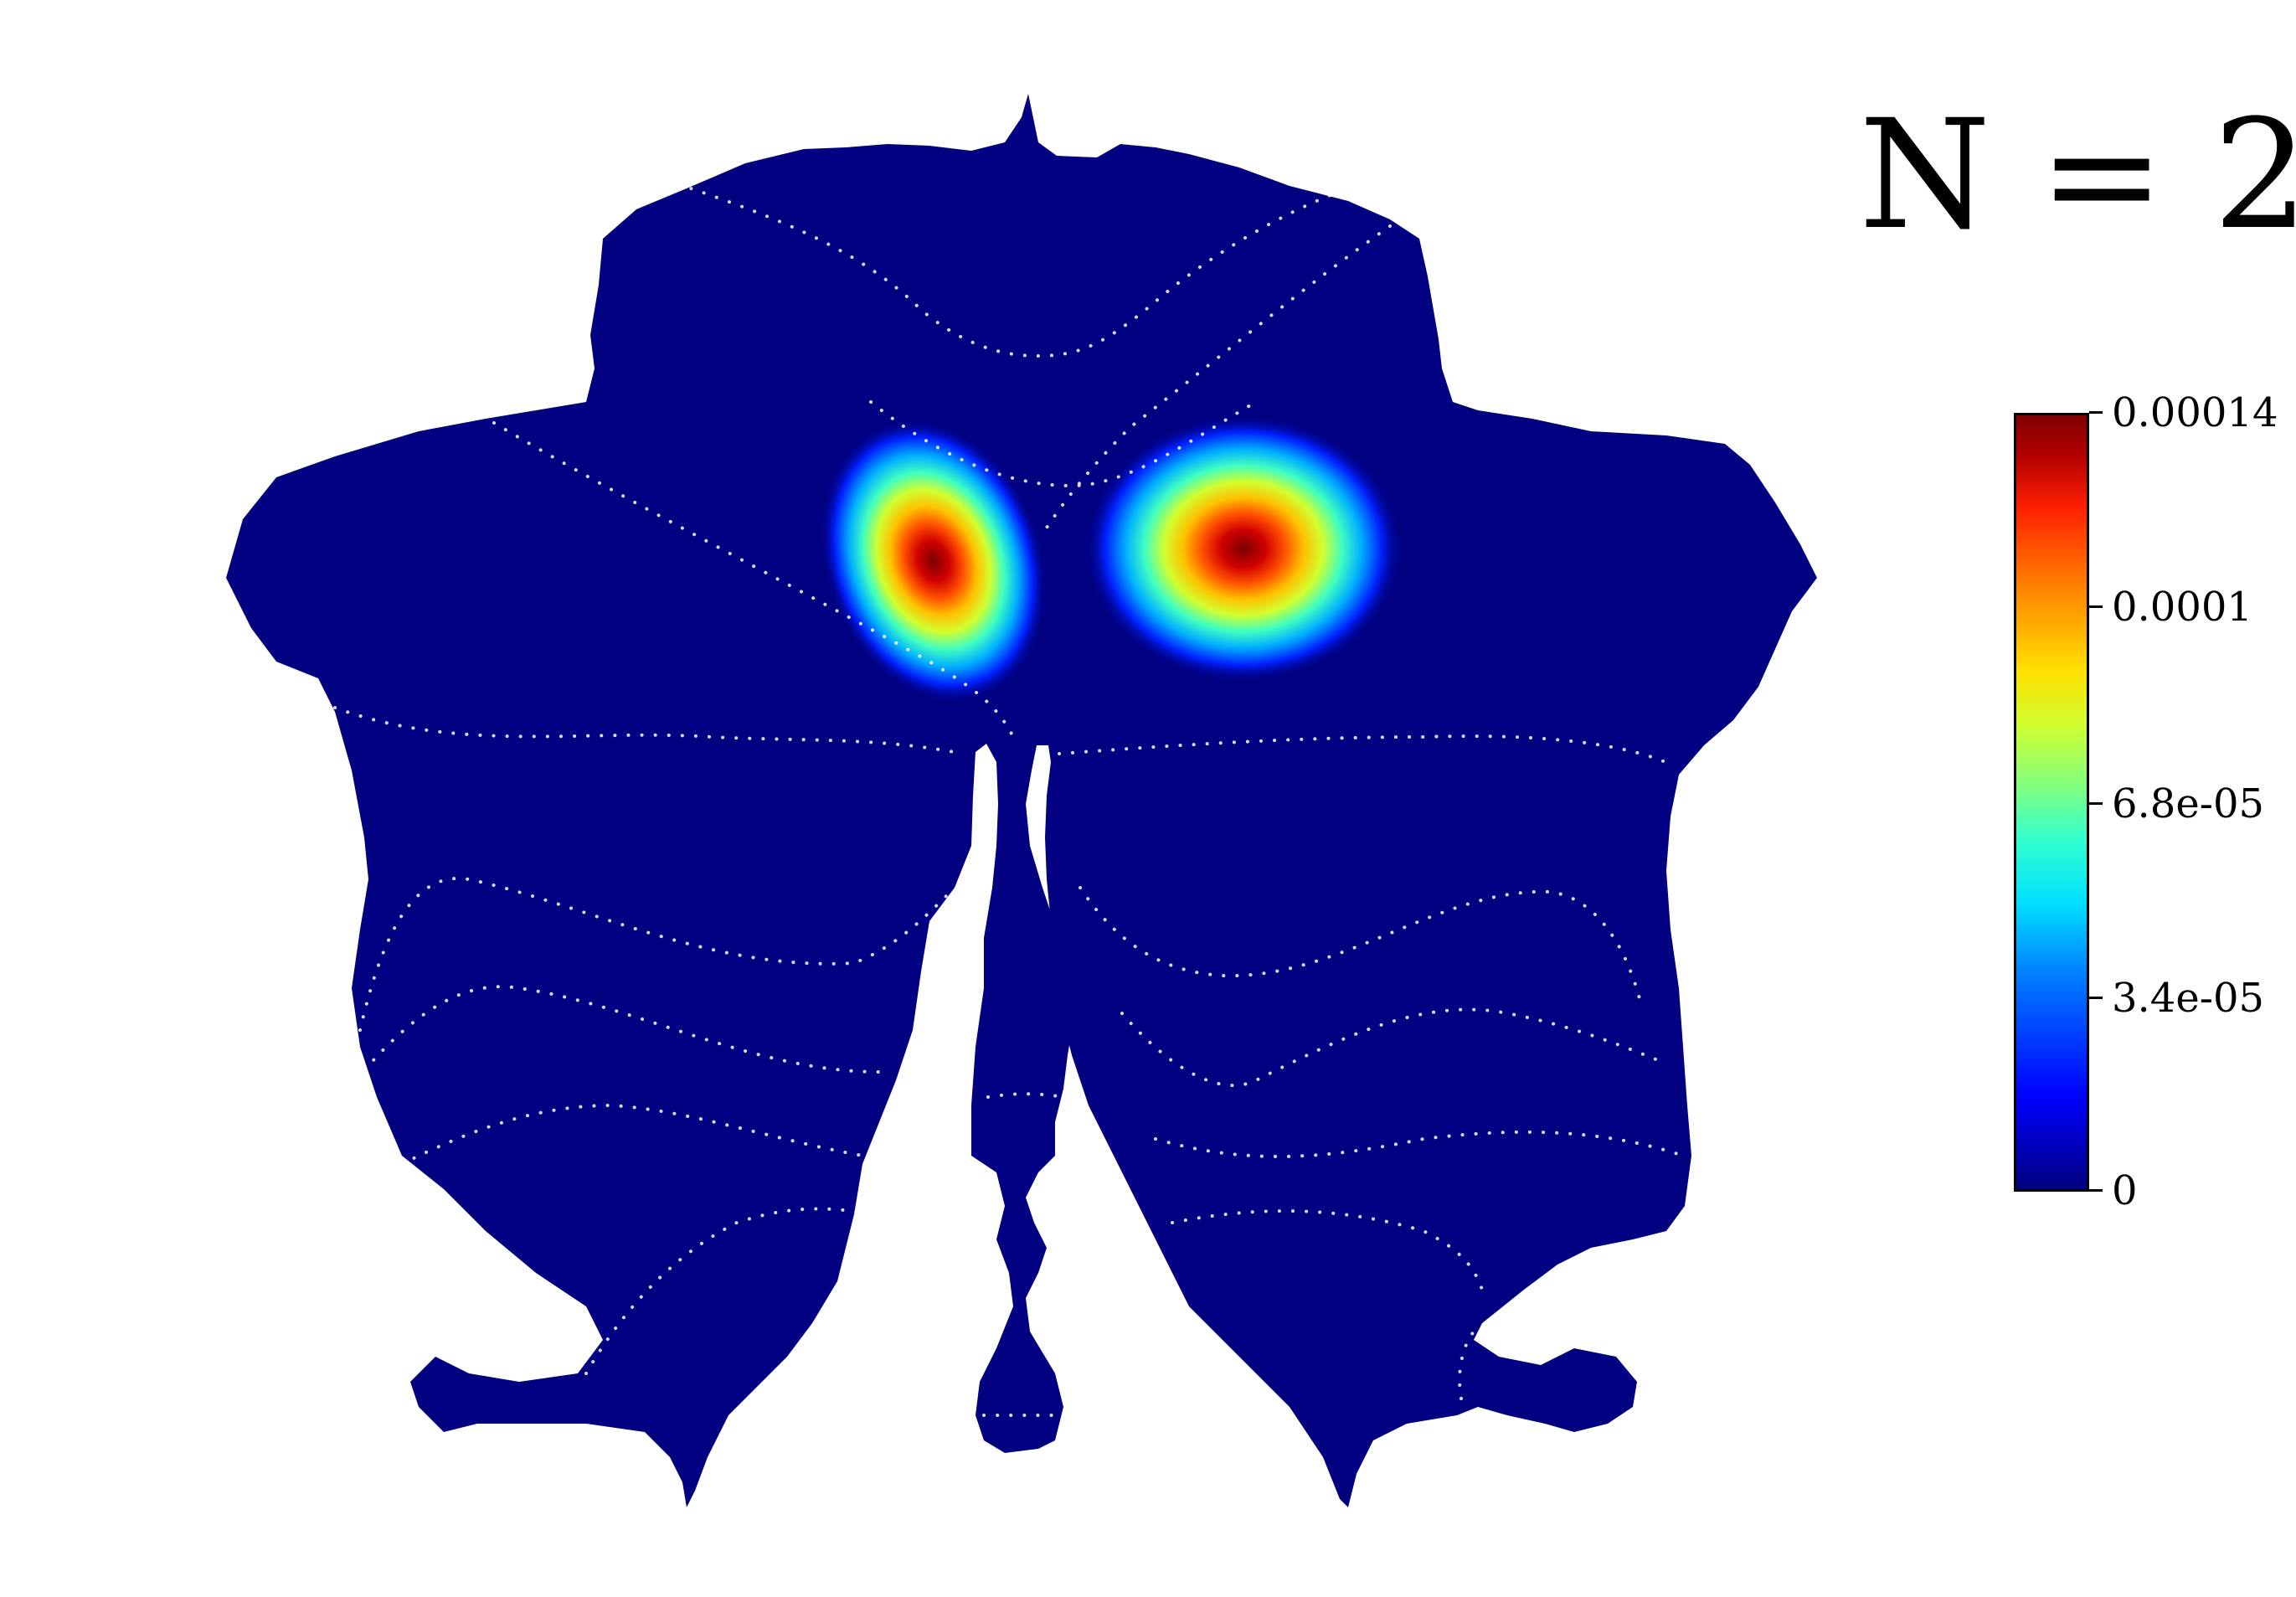 This screenshot has height=1597, width=2296. What do you see at coordinates (2052, 802) in the screenshot?
I see `colorbar` at bounding box center [2052, 802].